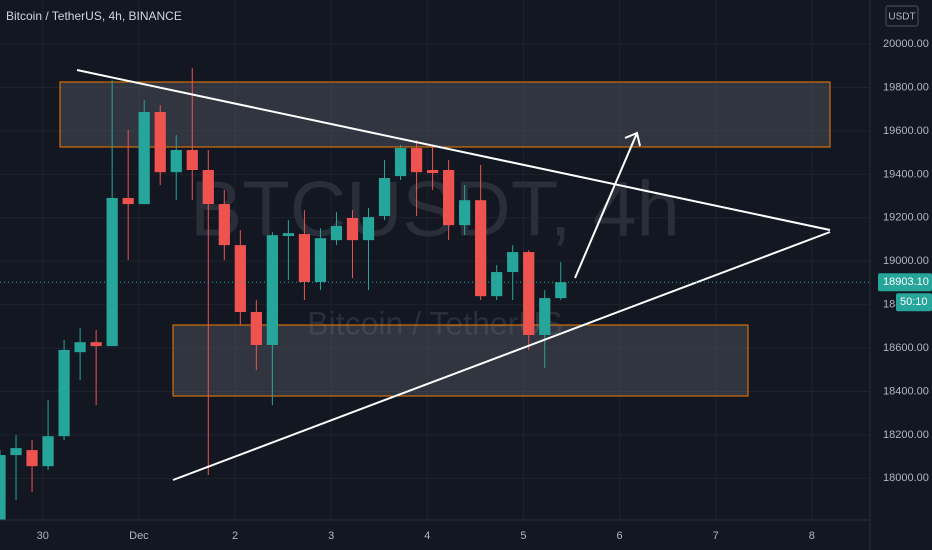 This screenshot has width=932, height=550. Describe the element at coordinates (139, 536) in the screenshot. I see `x-tick-label: Dec` at that location.